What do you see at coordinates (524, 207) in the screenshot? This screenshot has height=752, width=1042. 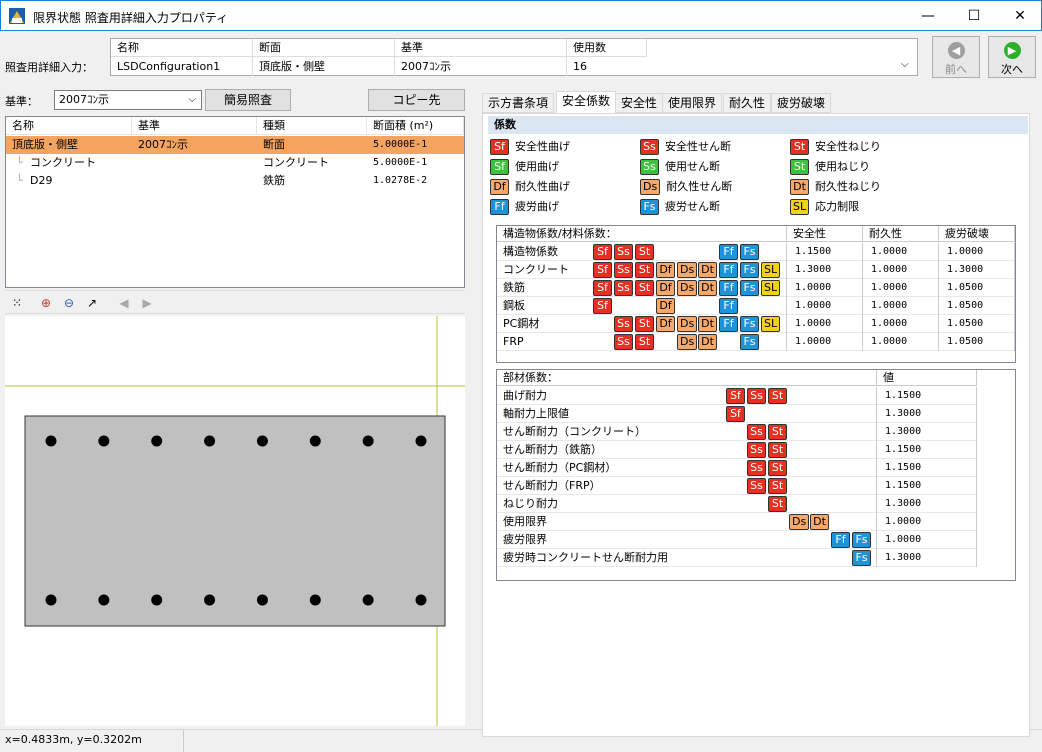 I see `legend-item: Ff 疲労曲げ` at bounding box center [524, 207].